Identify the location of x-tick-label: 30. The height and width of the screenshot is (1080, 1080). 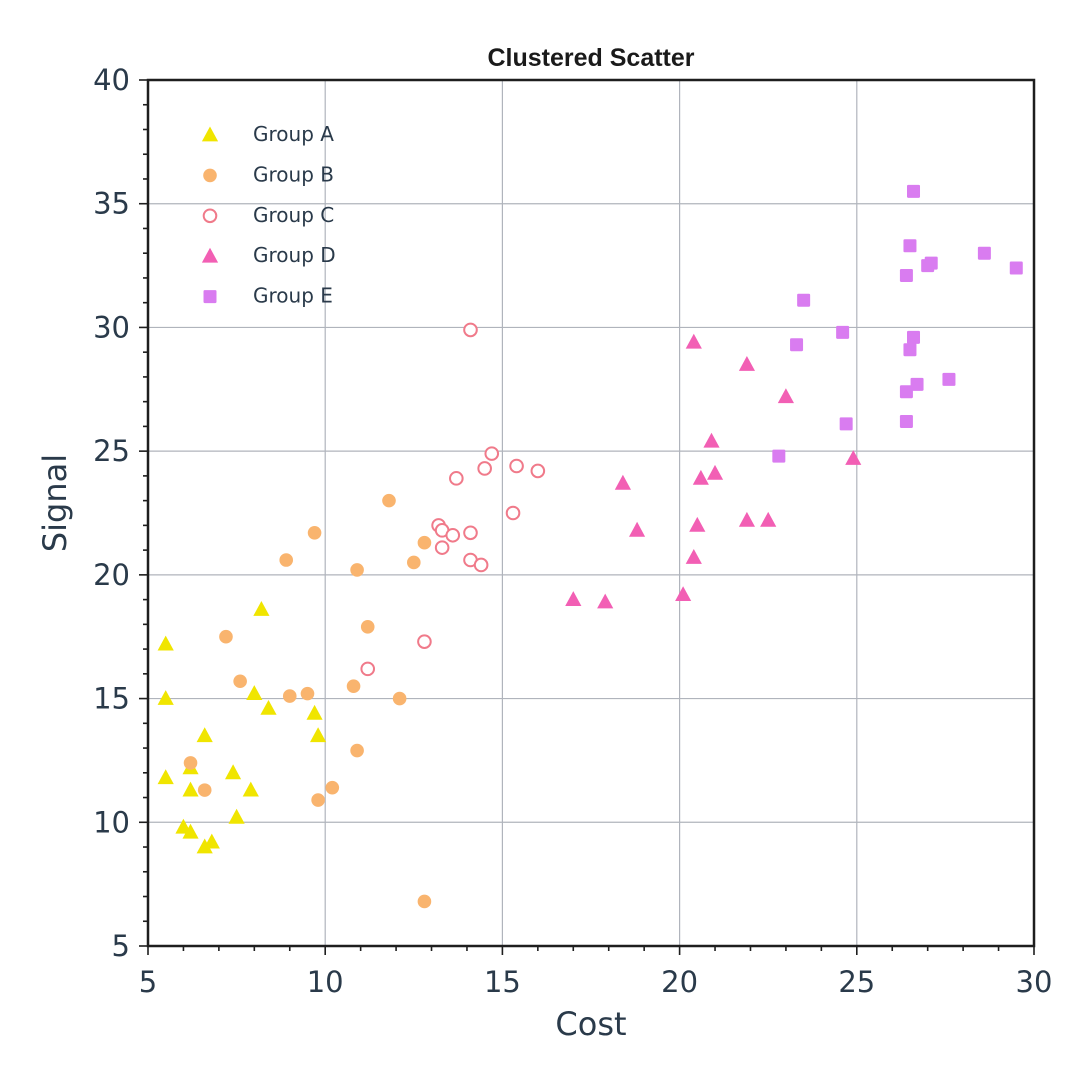
(1034, 982).